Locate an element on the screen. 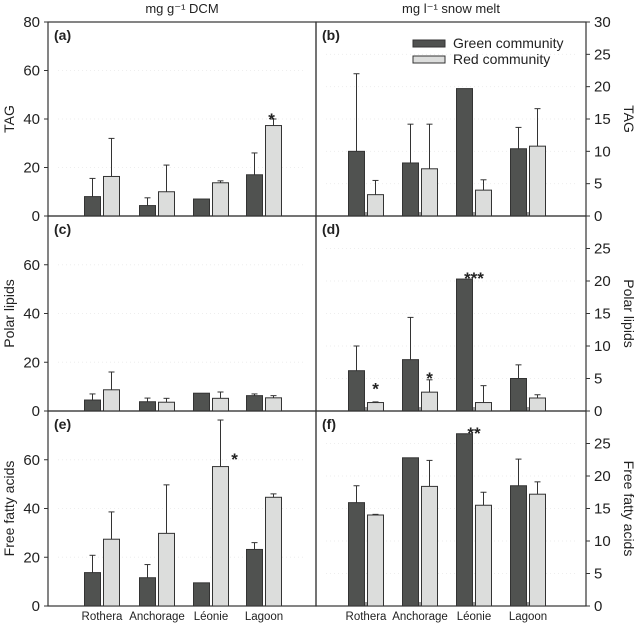 Image resolution: width=637 pixels, height=625 pixels. column-header-left: mg g⁻¹ DCM is located at coordinates (181, 8).